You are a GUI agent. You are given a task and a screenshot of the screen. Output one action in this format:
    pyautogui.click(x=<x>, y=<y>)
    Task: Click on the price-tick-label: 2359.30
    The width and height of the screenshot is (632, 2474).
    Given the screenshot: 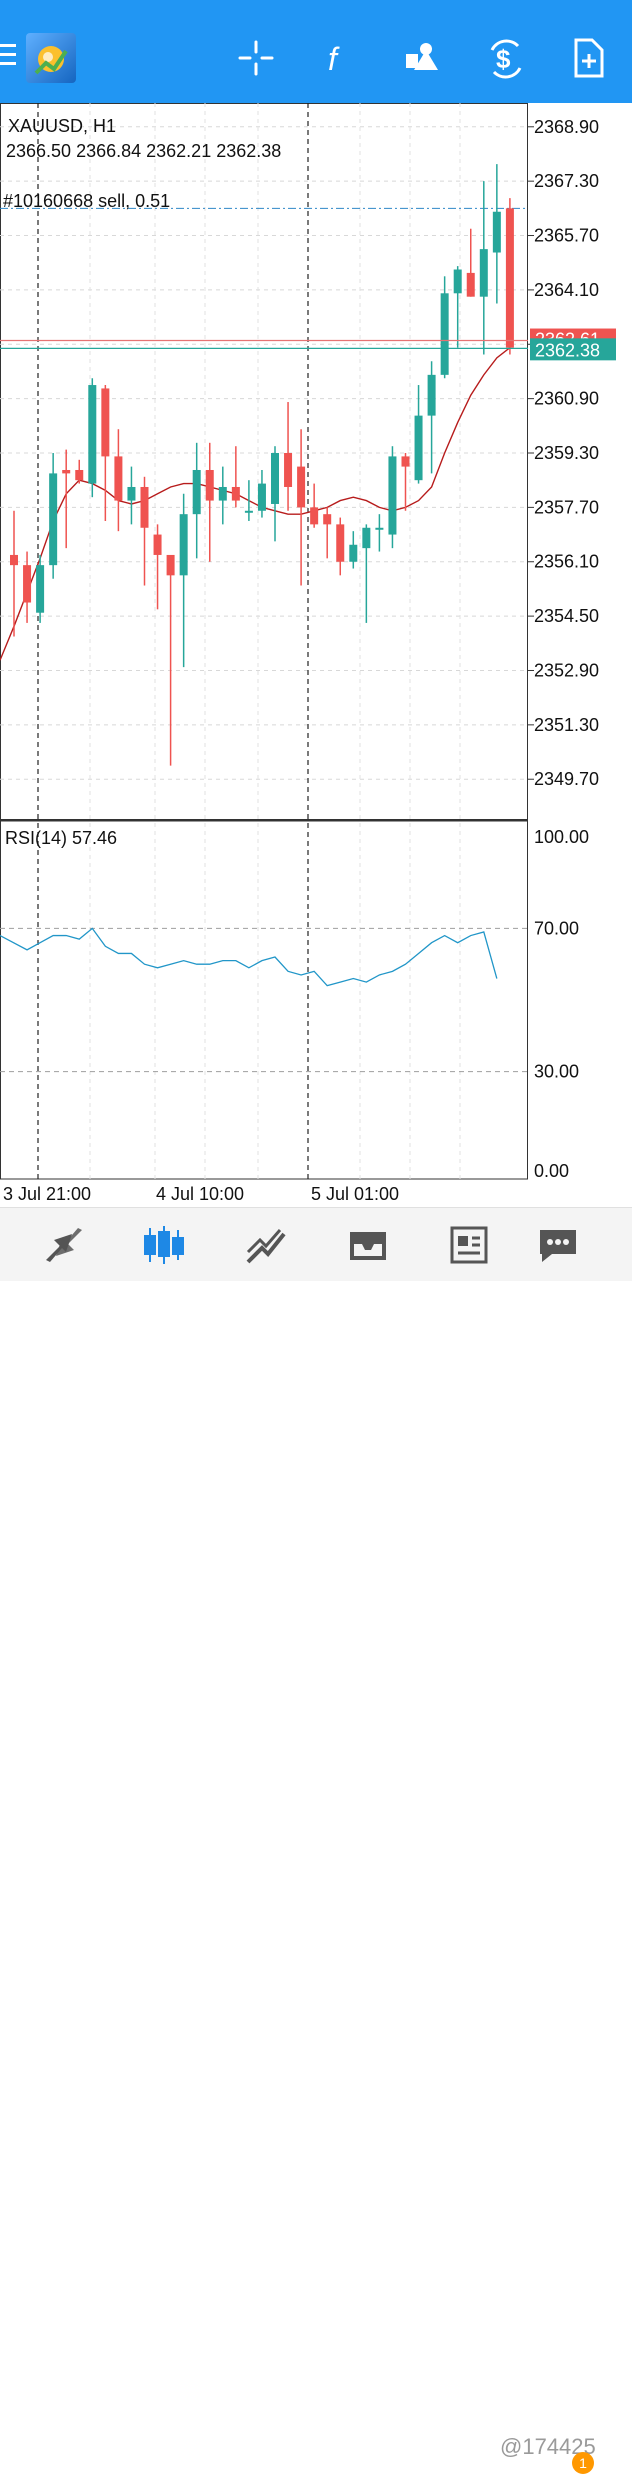 What is the action you would take?
    pyautogui.click(x=566, y=453)
    